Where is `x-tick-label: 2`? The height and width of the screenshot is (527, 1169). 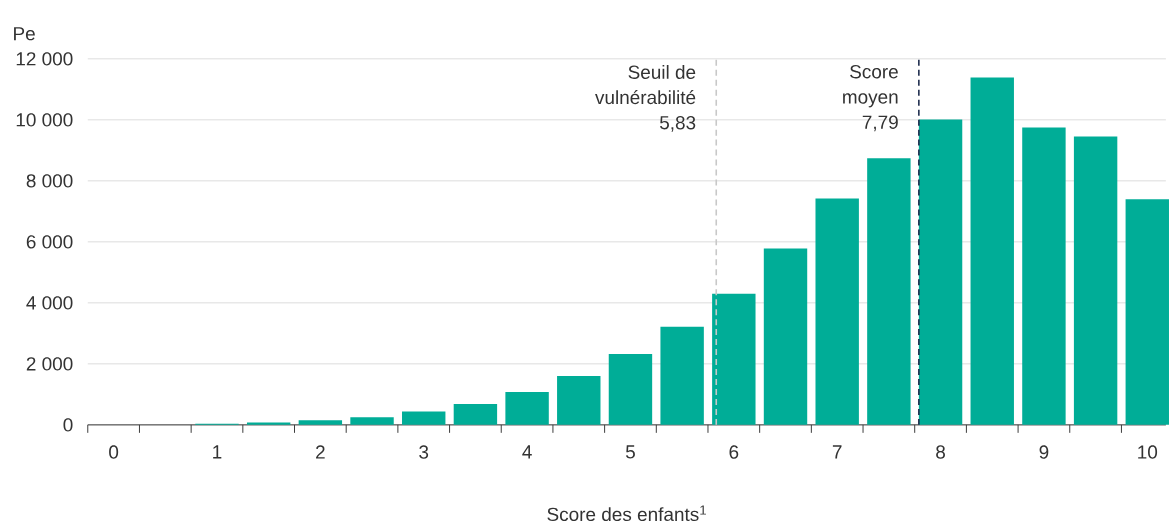
x-tick-label: 2 is located at coordinates (320, 452).